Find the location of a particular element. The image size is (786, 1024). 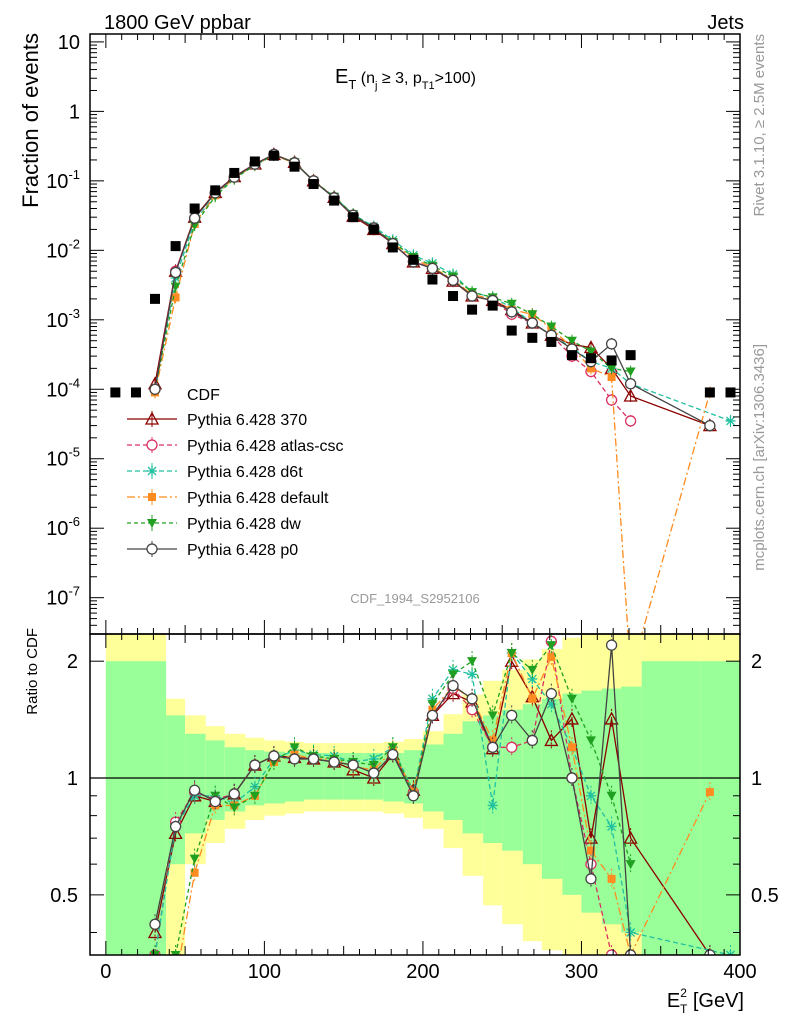

x-tick-label: 300 is located at coordinates (581, 972).